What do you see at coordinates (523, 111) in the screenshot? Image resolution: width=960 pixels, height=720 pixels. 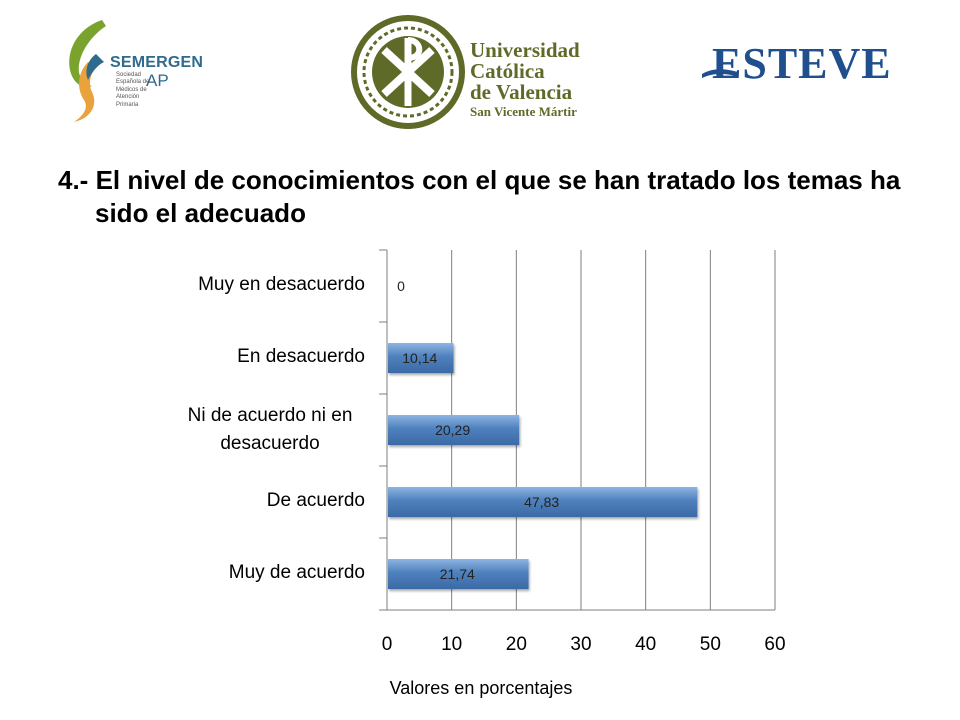 I see `ucv-line-4: San Vicente Mártir` at bounding box center [523, 111].